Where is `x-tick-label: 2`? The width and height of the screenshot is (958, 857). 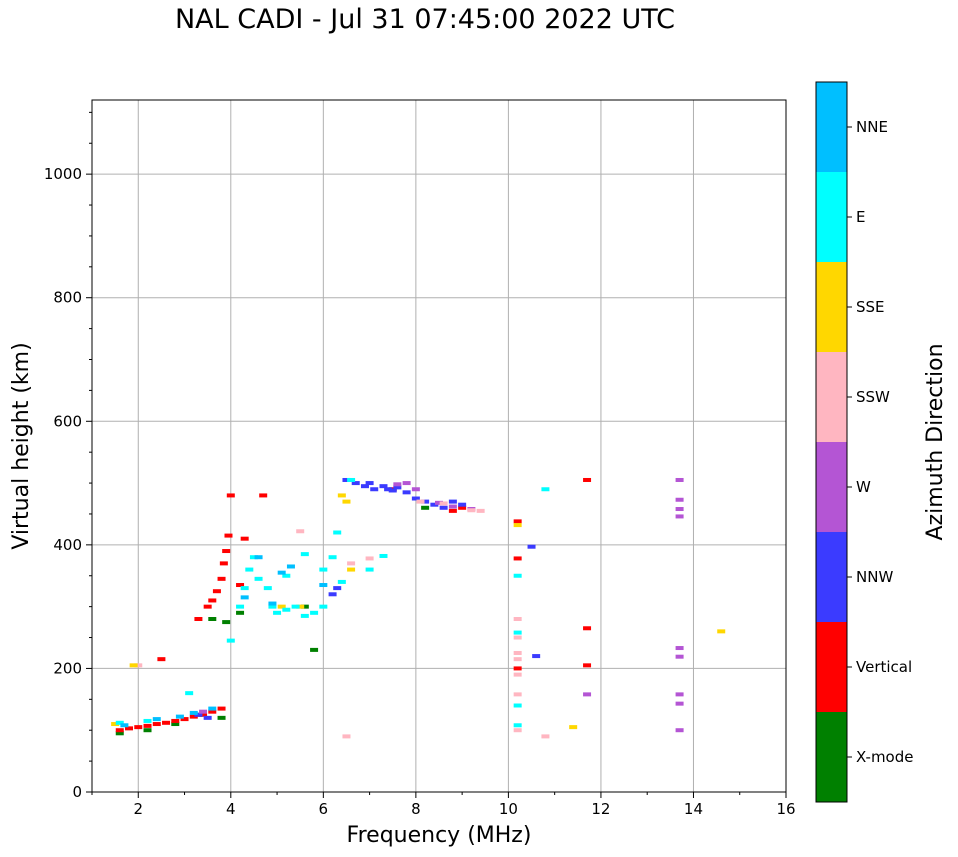
x-tick-label: 2 is located at coordinates (138, 809).